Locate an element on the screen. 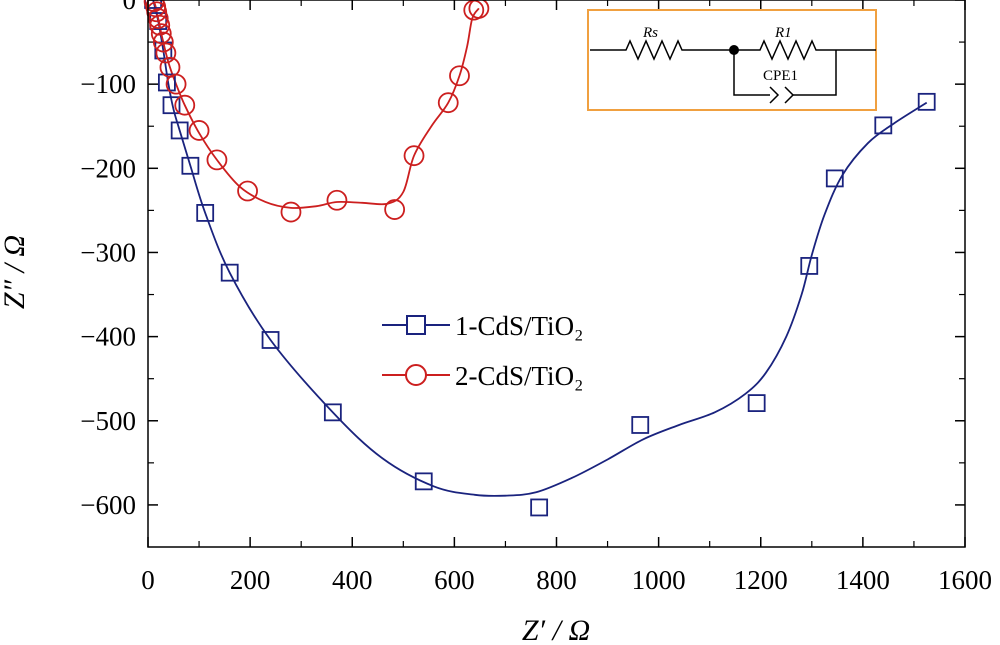  x-axis-label: Z′ / Ω is located at coordinates (556, 629).